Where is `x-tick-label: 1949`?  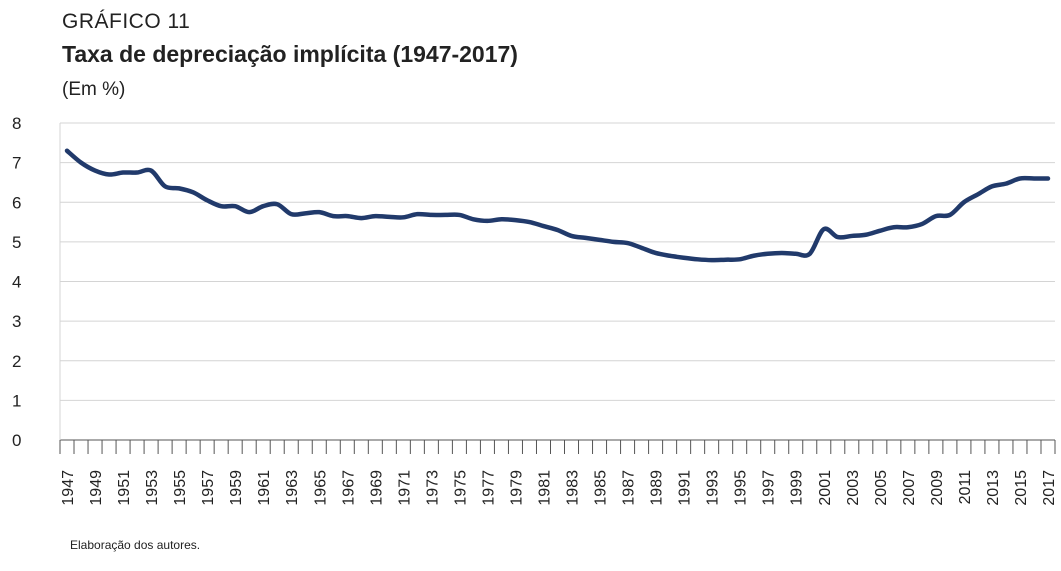 x-tick-label: 1949 is located at coordinates (96, 488).